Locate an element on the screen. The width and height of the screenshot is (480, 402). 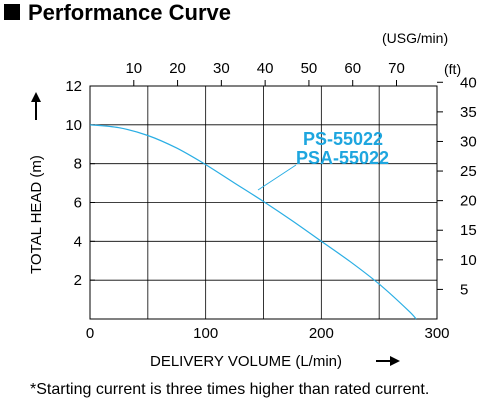
x-tick-label: 0 is located at coordinates (90, 333).